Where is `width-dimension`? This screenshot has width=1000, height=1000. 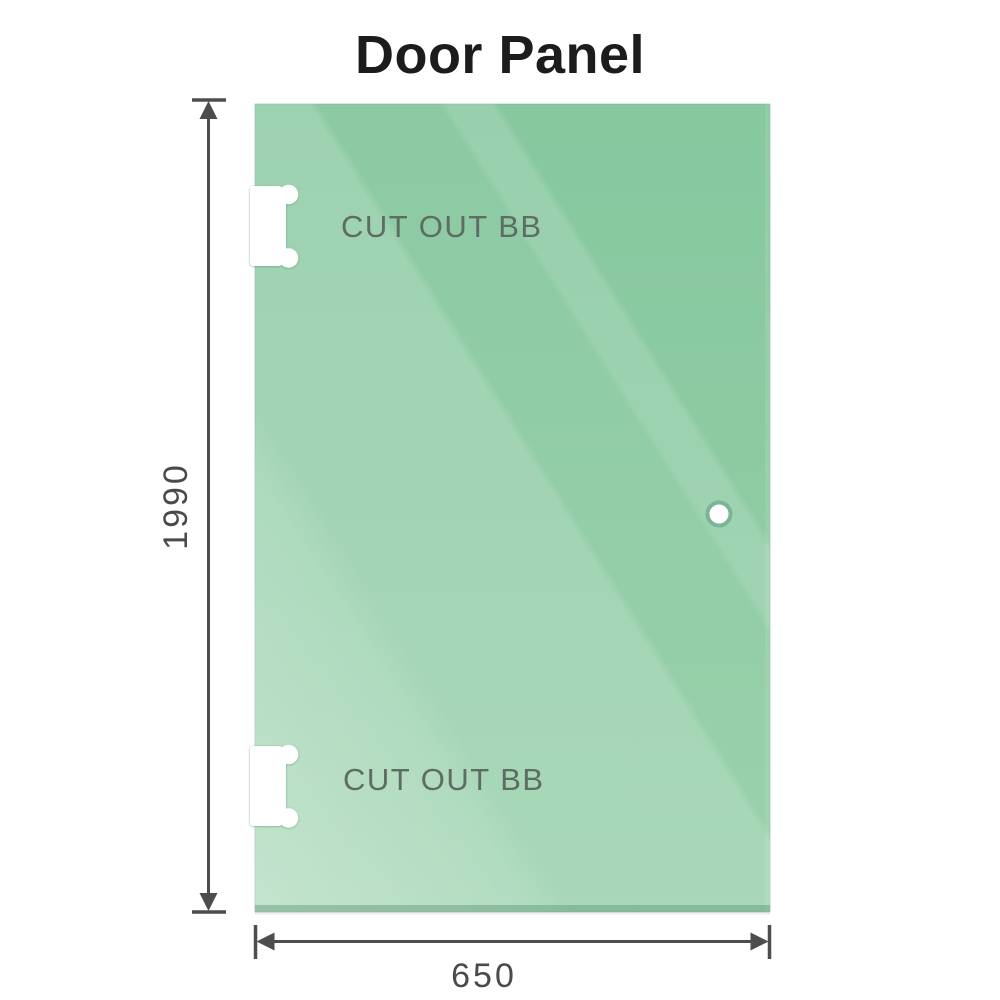 width-dimension is located at coordinates (512, 942).